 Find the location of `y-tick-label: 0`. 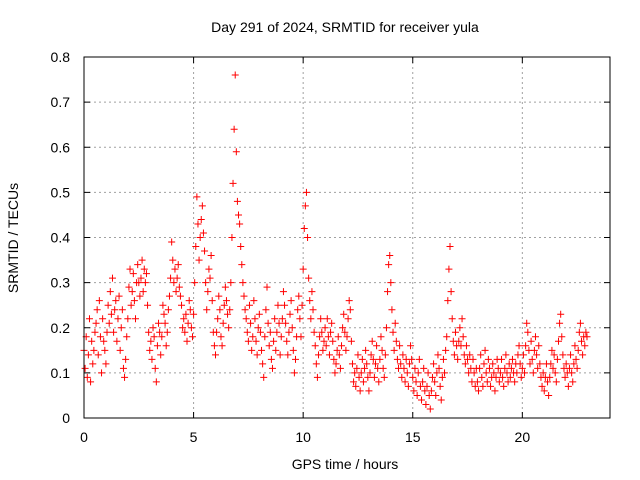

y-tick-label: 0 is located at coordinates (66, 418).